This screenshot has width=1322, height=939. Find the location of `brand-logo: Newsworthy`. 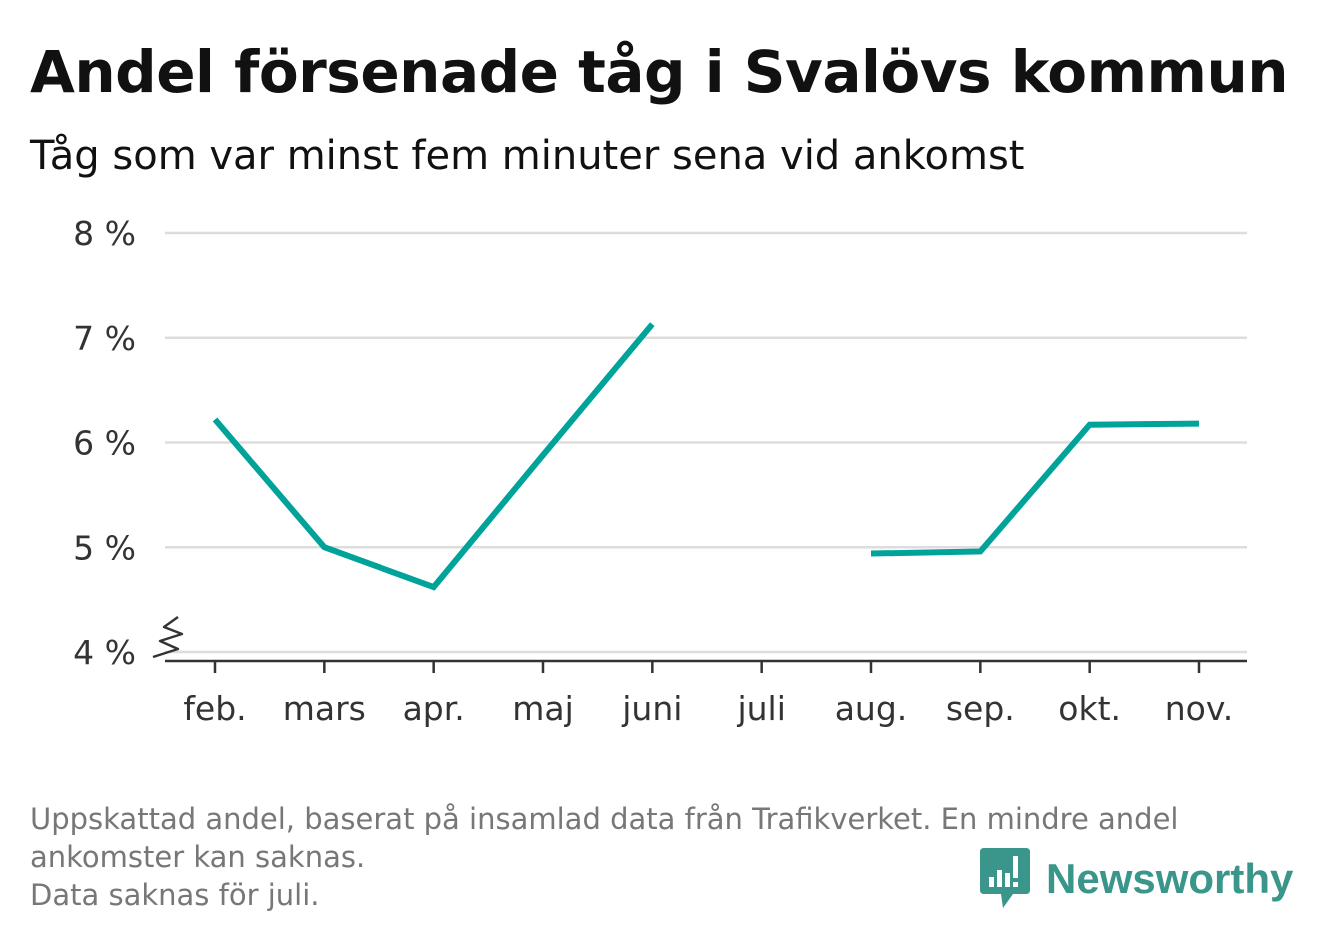

brand-logo: Newsworthy is located at coordinates (1136, 879).